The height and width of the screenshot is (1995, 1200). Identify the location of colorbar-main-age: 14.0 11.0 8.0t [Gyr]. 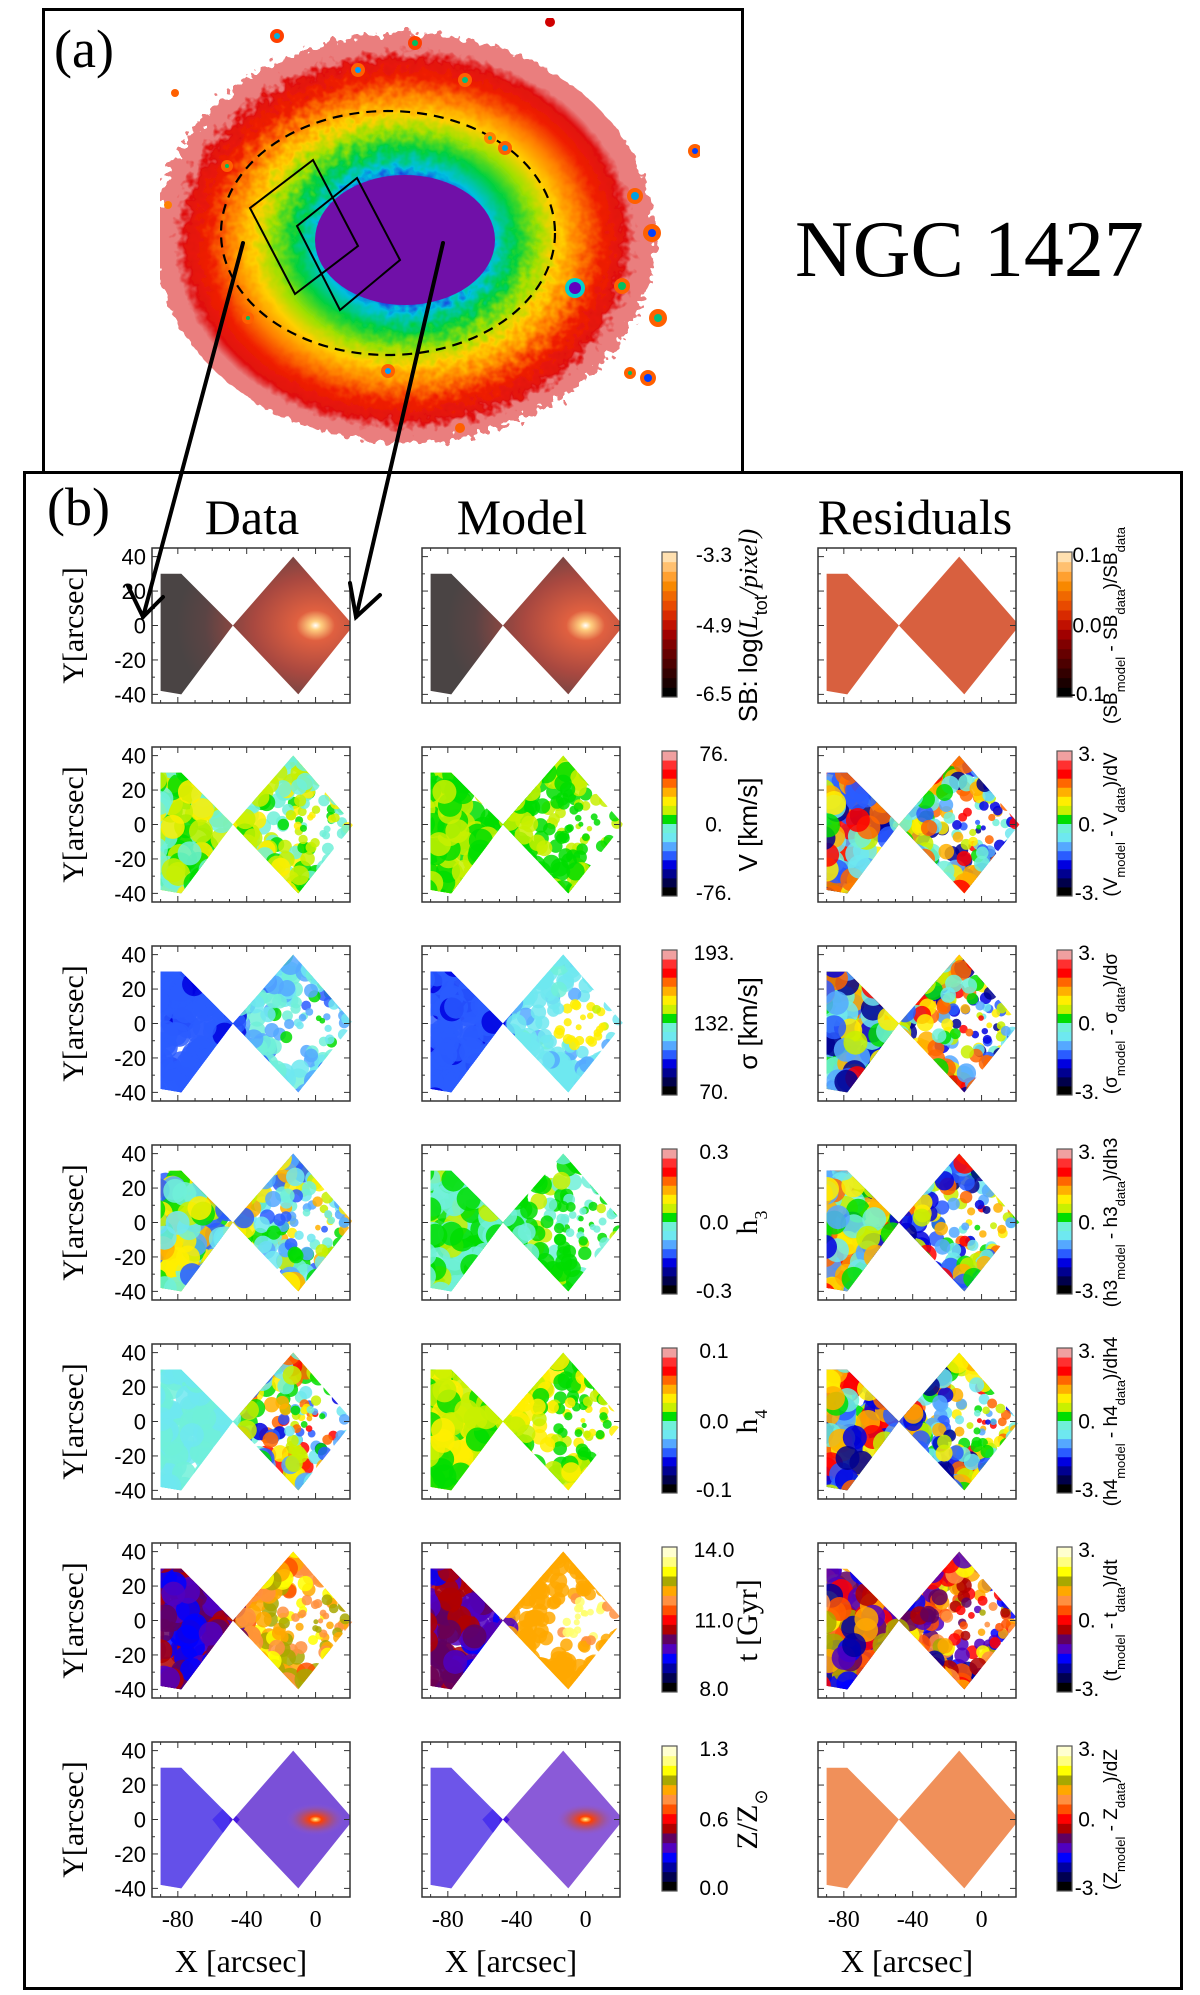
(712, 1620).